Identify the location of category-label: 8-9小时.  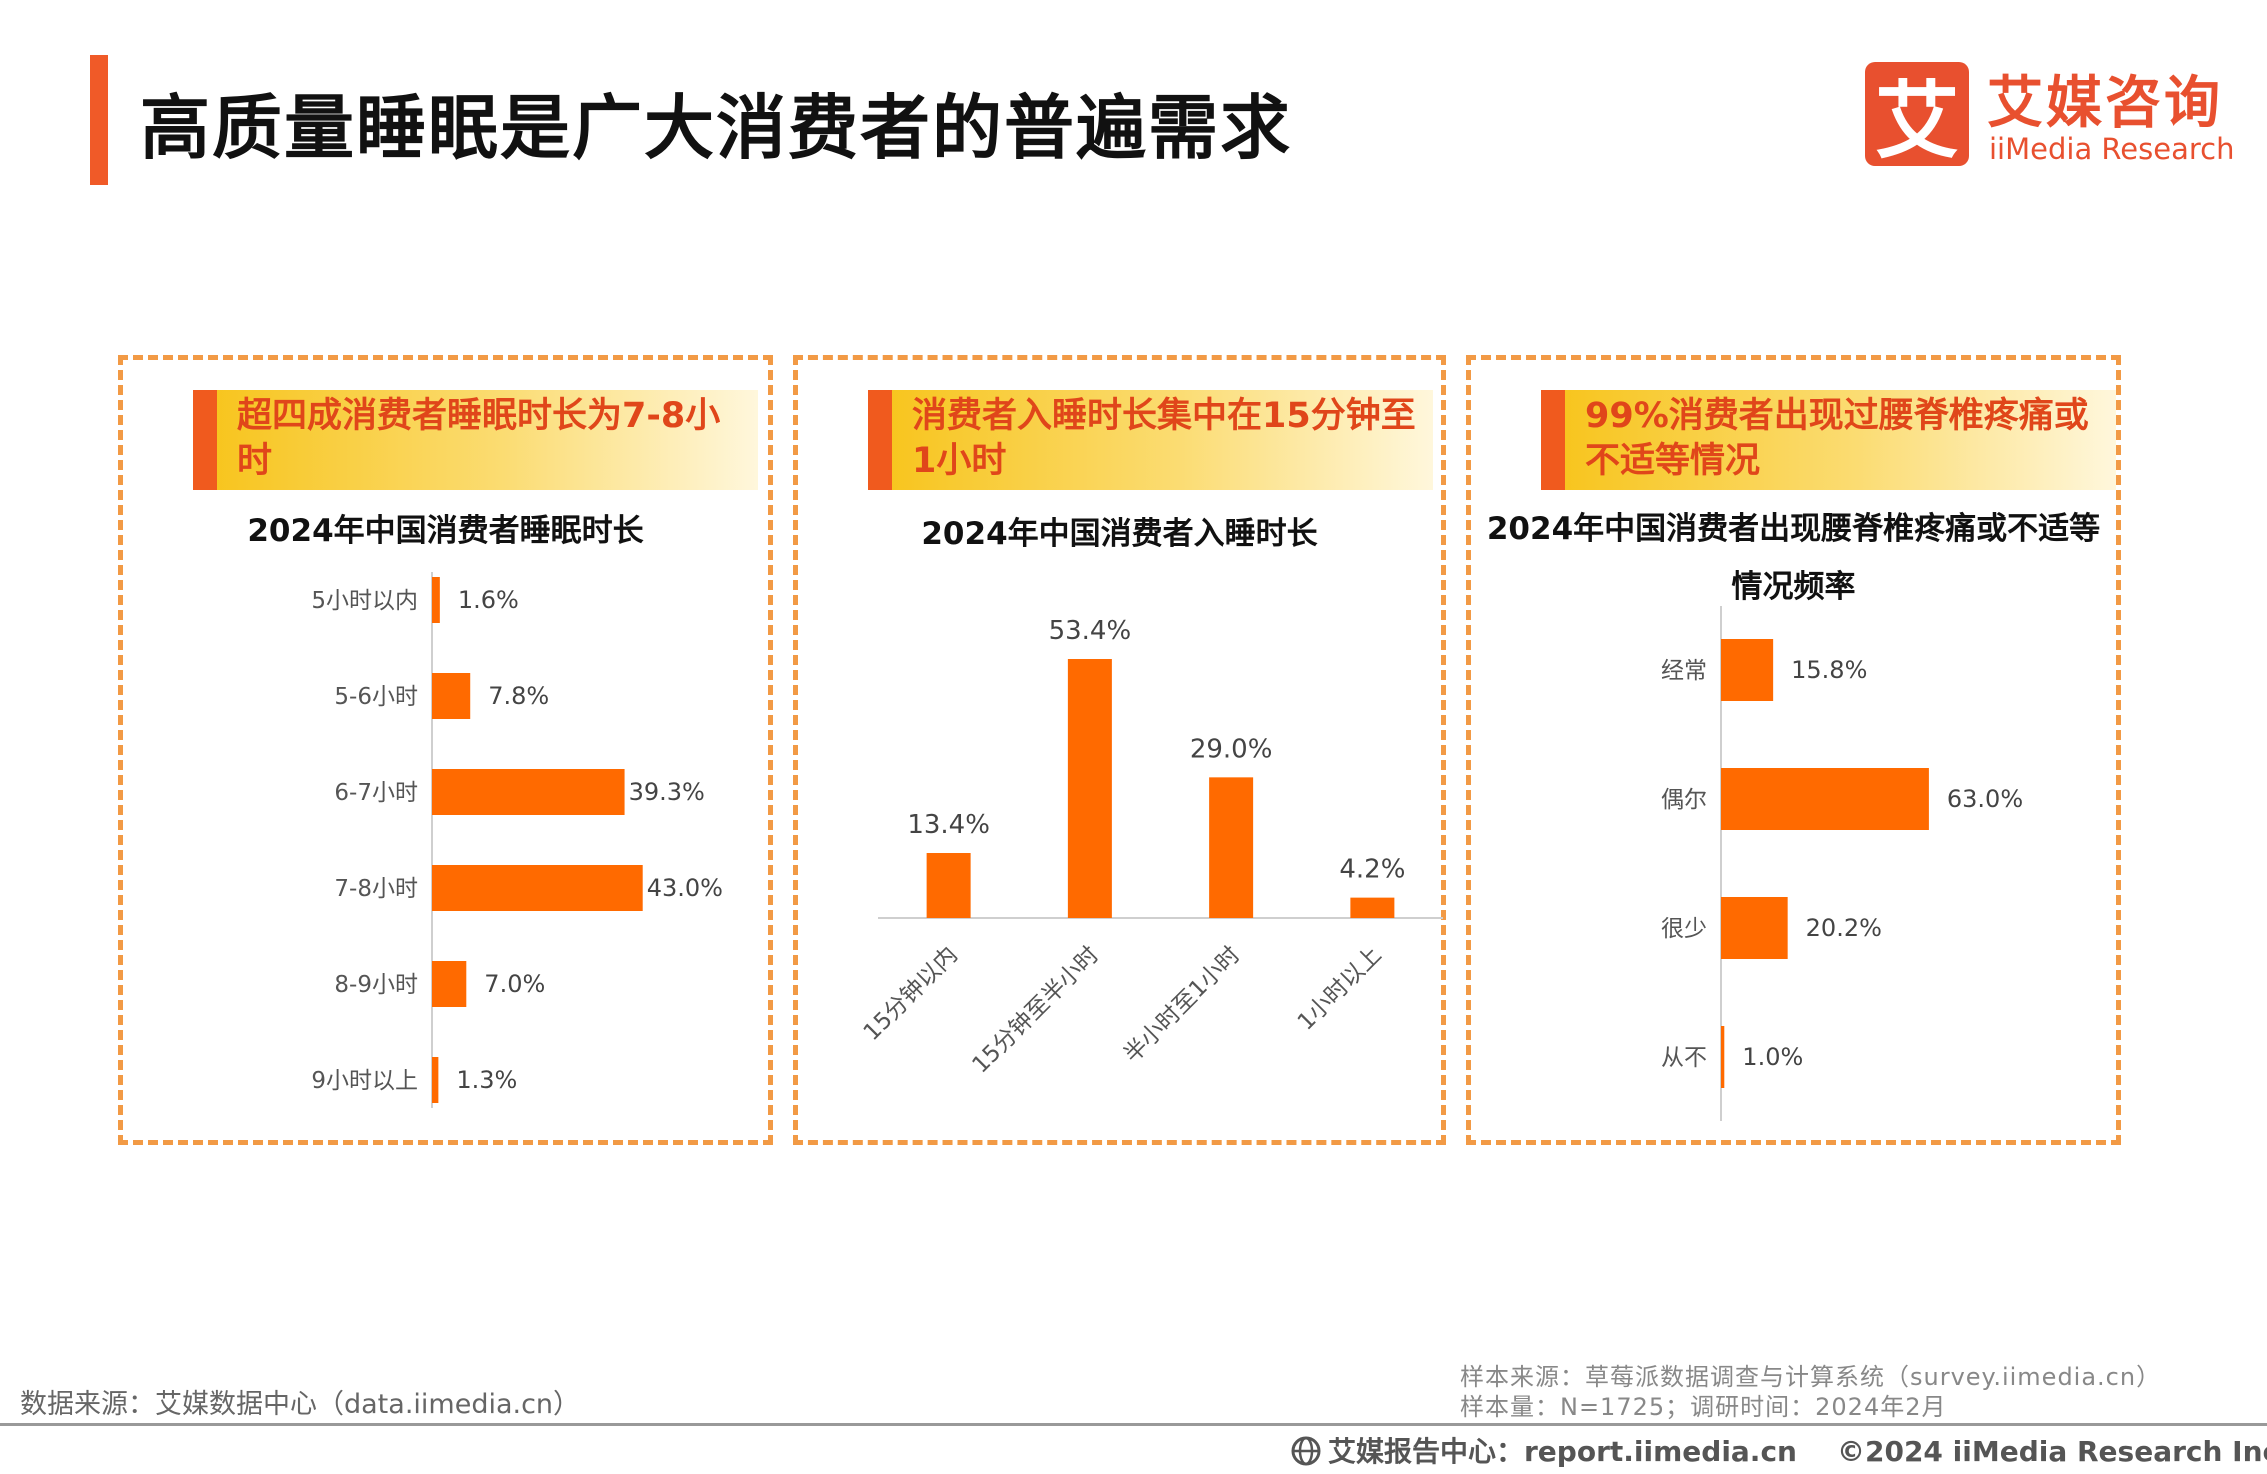
(376, 985).